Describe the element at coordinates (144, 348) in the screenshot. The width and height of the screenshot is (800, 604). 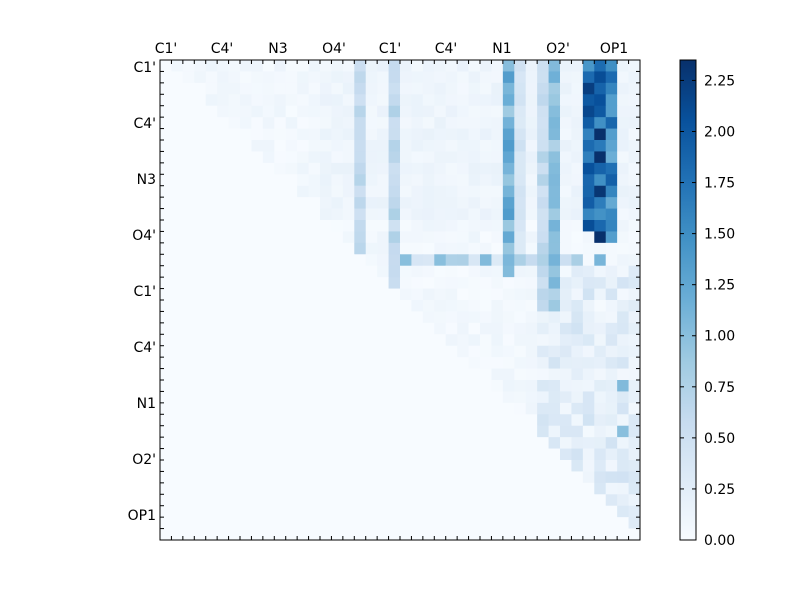
I see `y-tick-label: C4'` at that location.